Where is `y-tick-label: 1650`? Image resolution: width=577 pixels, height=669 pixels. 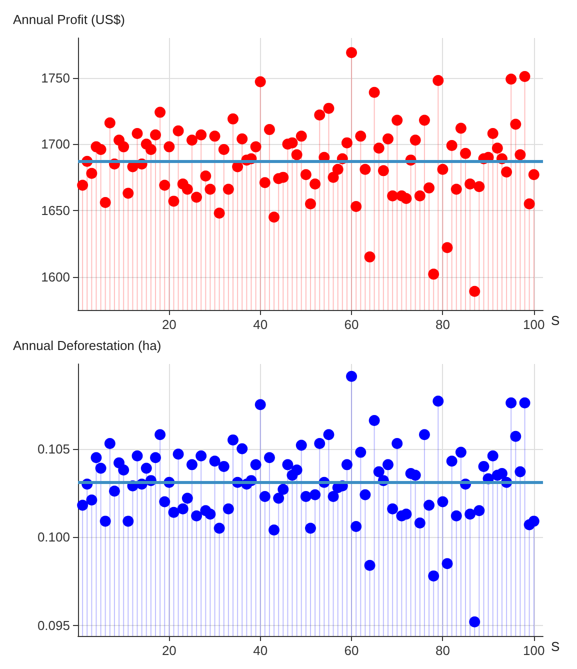 y-tick-label: 1650 is located at coordinates (55, 210).